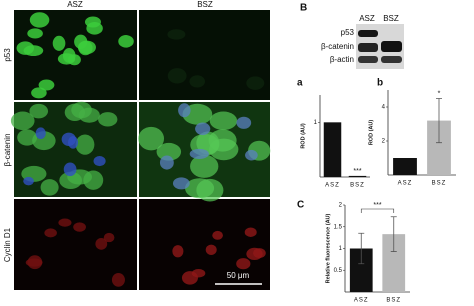 This screenshot has width=474, height=306. What do you see at coordinates (238, 275) in the screenshot?
I see `scale-label: 50 μm` at bounding box center [238, 275].